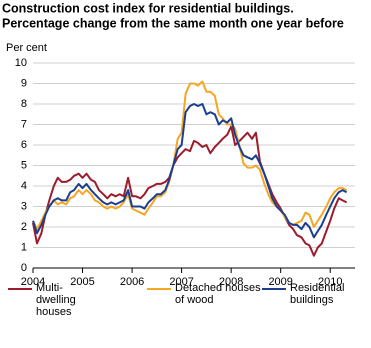  Describe the element at coordinates (24, 247) in the screenshot. I see `y-tick-label: 1` at that location.